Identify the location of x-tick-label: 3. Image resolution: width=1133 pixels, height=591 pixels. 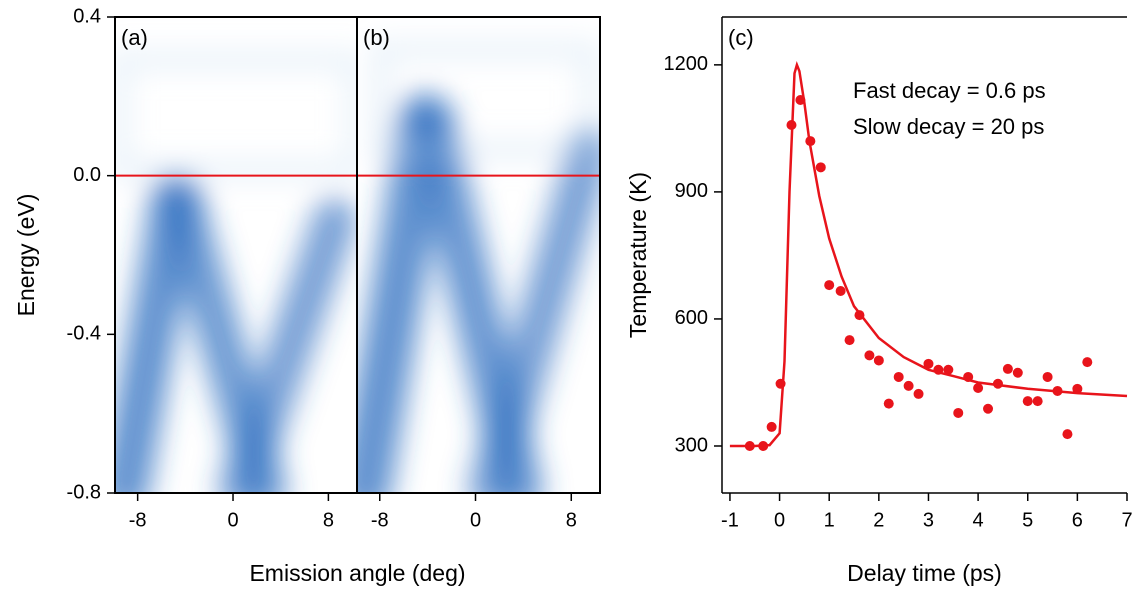
(928, 520).